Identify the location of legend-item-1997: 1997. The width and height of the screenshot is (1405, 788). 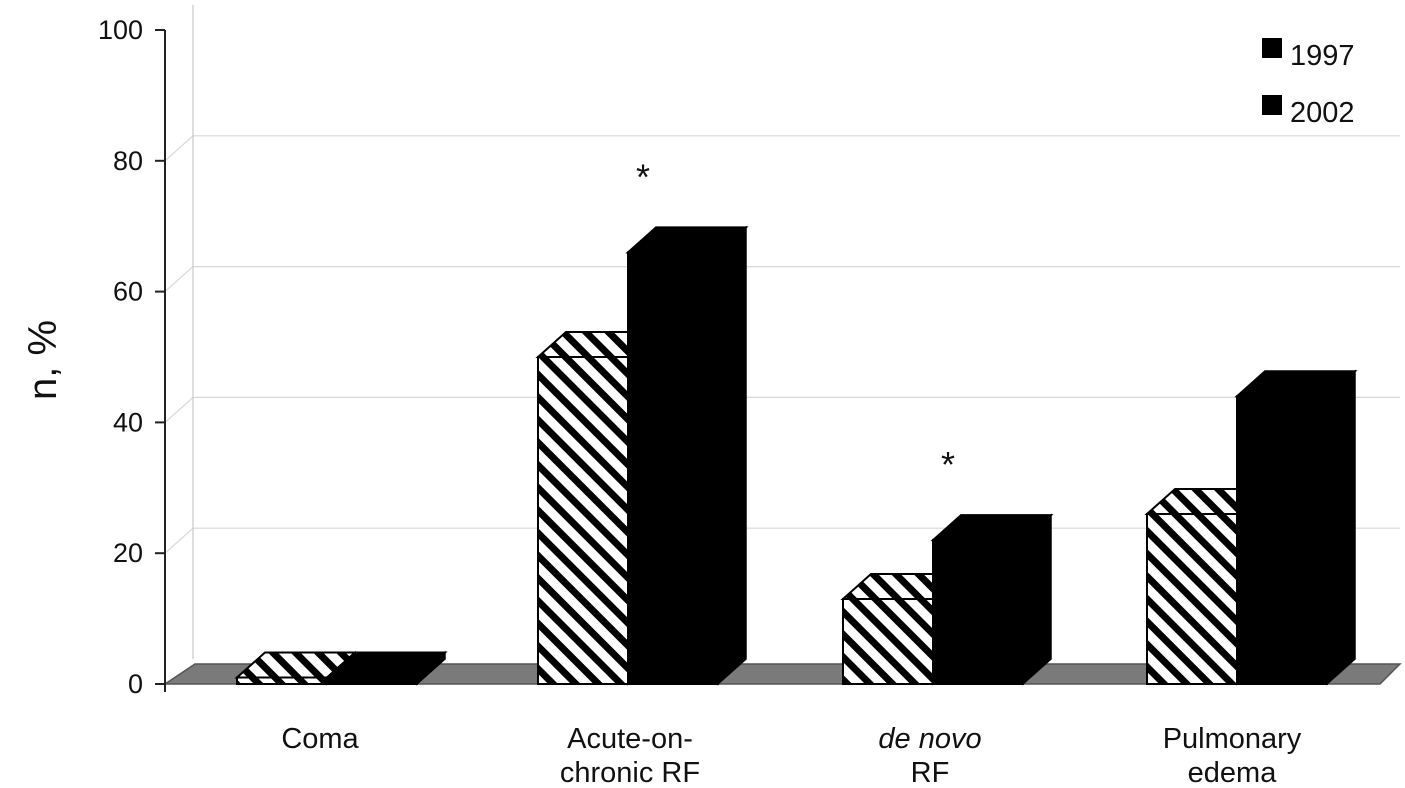
(1308, 55).